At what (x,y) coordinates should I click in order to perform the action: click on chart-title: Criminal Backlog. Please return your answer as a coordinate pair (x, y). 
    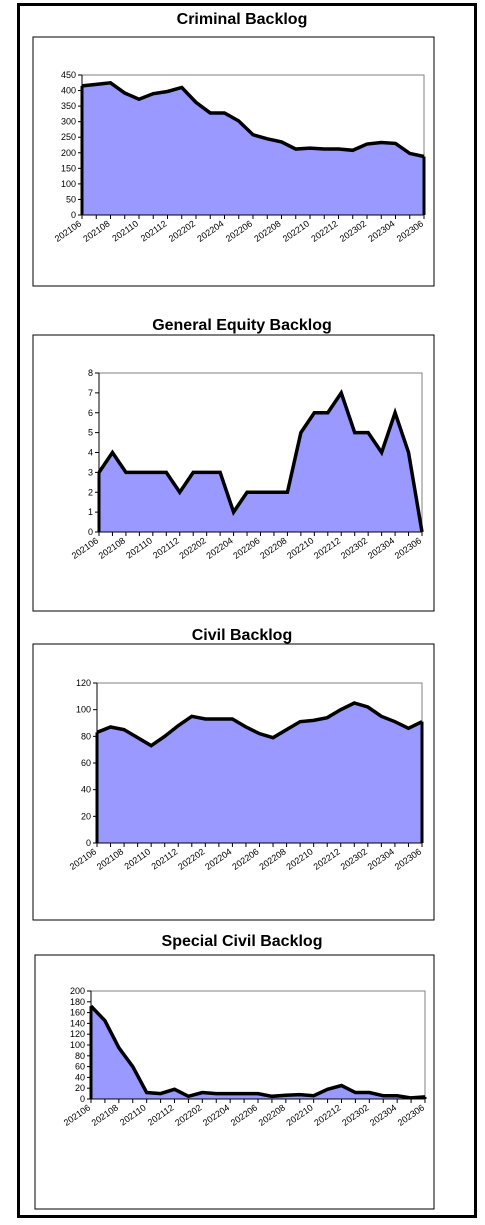
    Looking at the image, I should click on (242, 19).